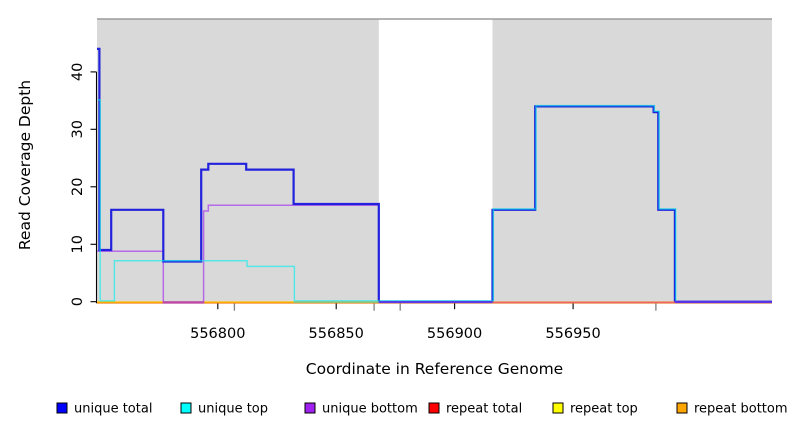  Describe the element at coordinates (370, 409) in the screenshot. I see `legend-label-unique-bottom: unique bottom` at that location.